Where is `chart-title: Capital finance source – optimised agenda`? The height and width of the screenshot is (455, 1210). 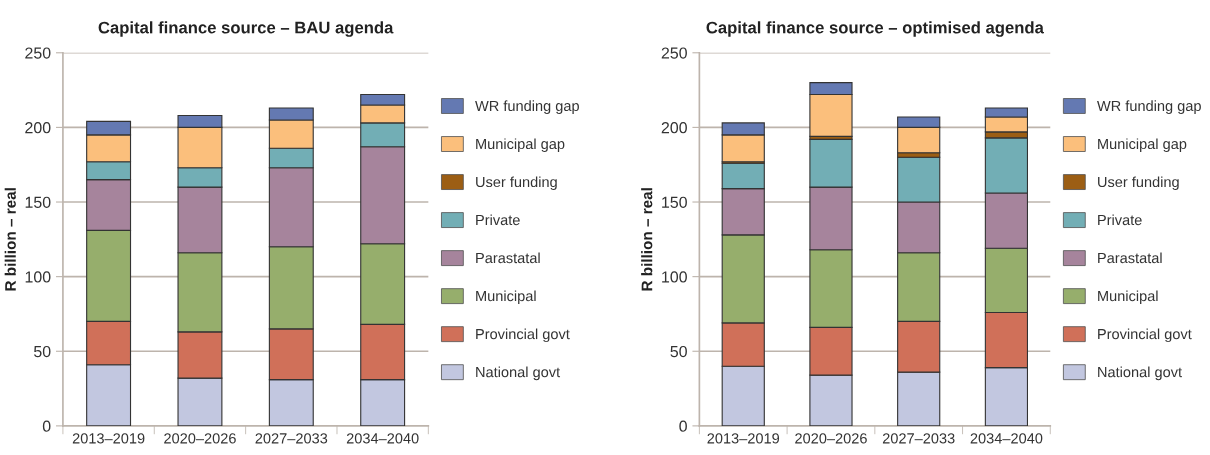 chart-title: Capital finance source – optimised agenda is located at coordinates (875, 29).